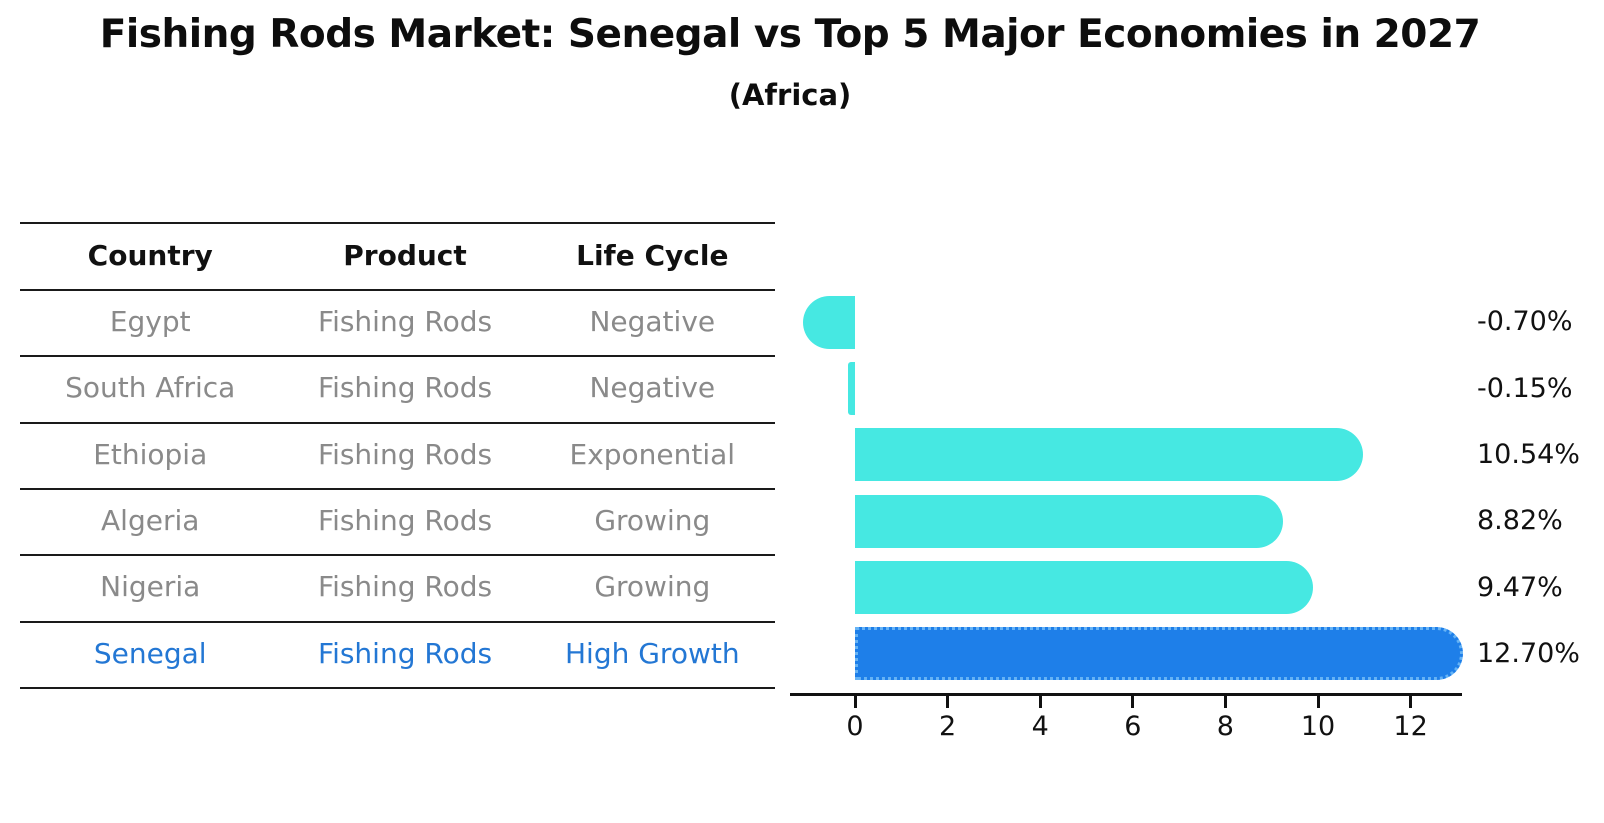 The height and width of the screenshot is (823, 1604). What do you see at coordinates (790, 95) in the screenshot?
I see `page-subtitle: (Africa)` at bounding box center [790, 95].